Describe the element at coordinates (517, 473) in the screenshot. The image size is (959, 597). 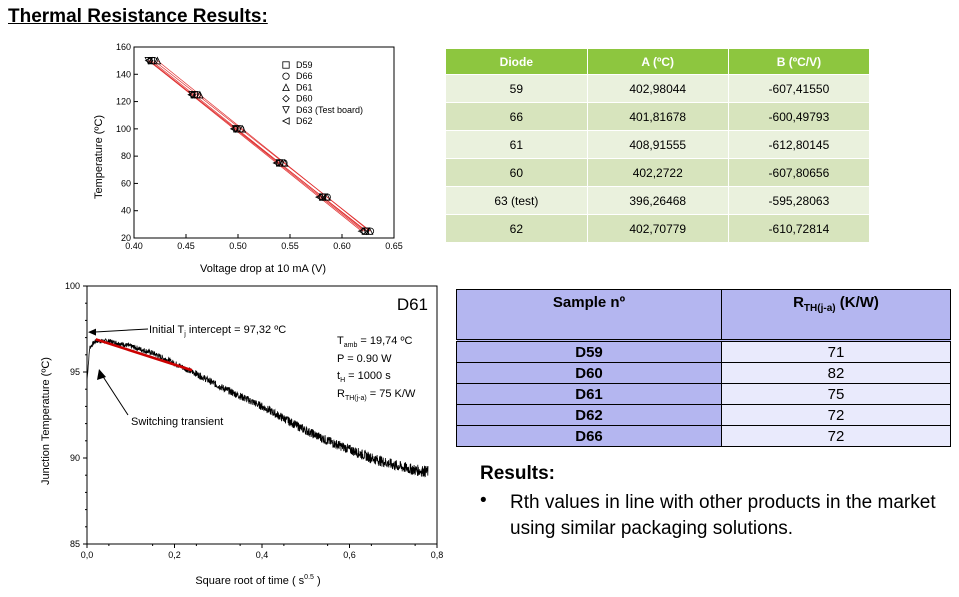
I see `results-heading: Results:` at that location.